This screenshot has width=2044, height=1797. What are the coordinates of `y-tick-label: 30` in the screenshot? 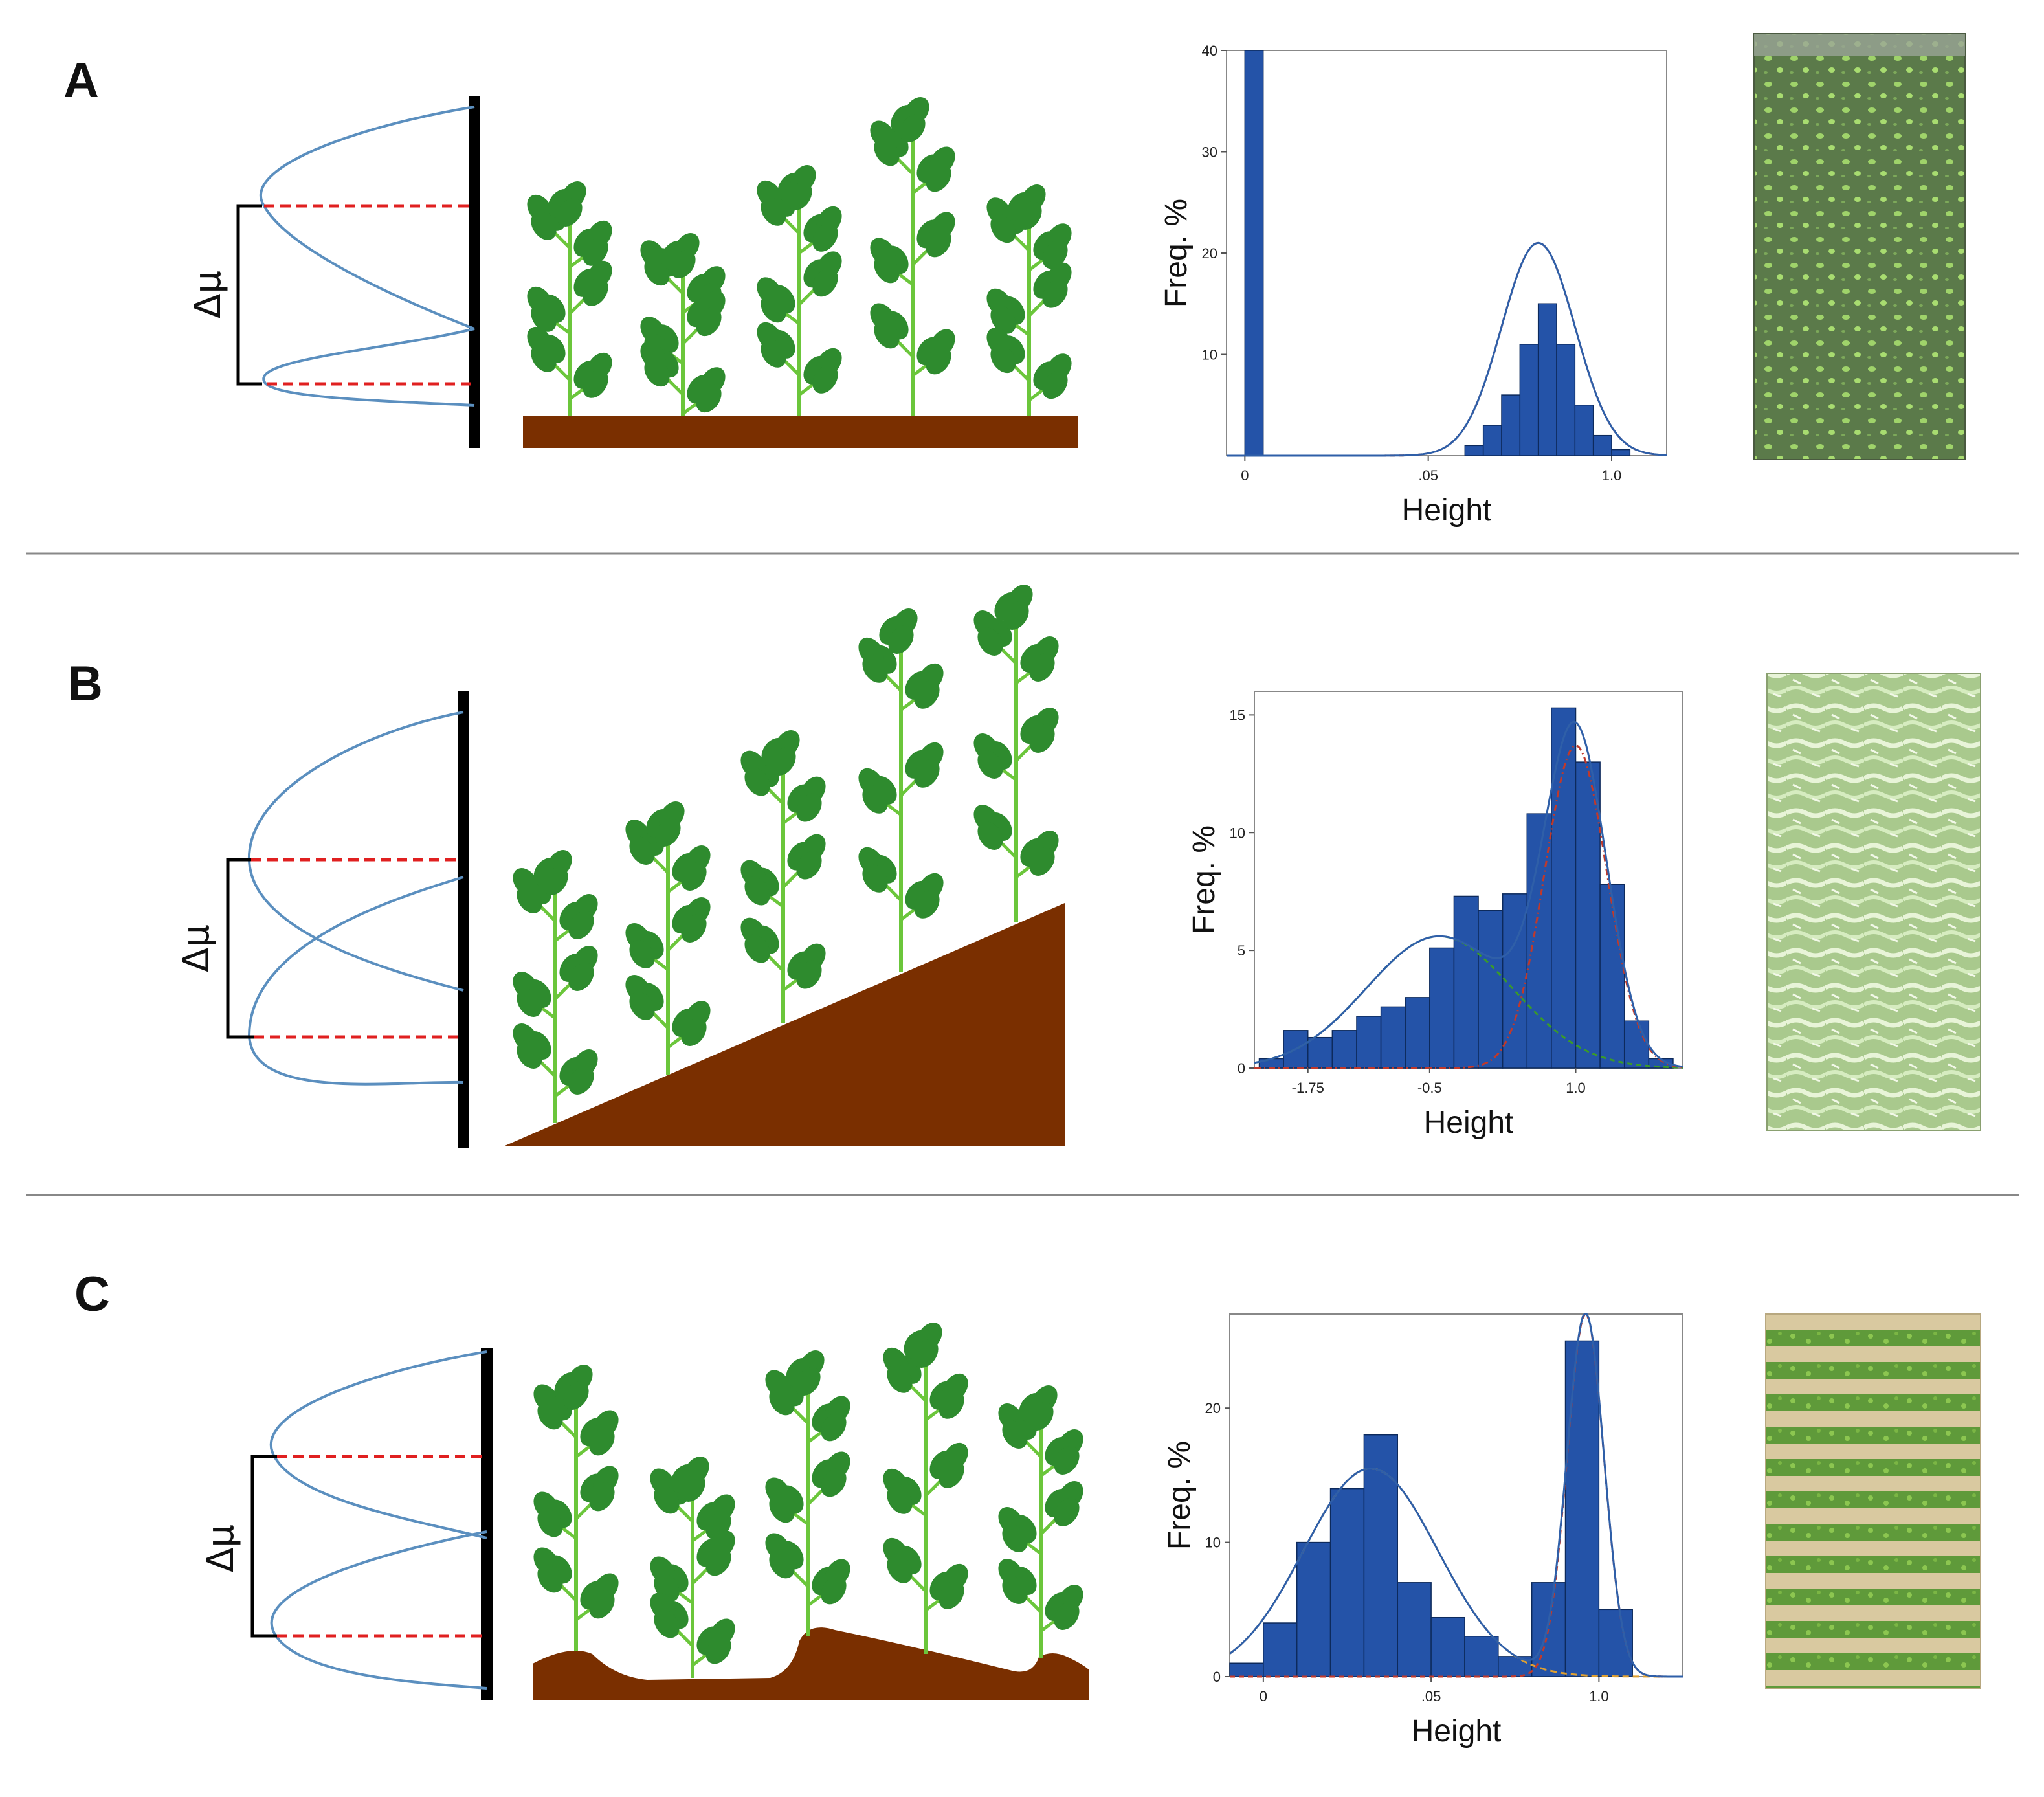 It's located at (1209, 152).